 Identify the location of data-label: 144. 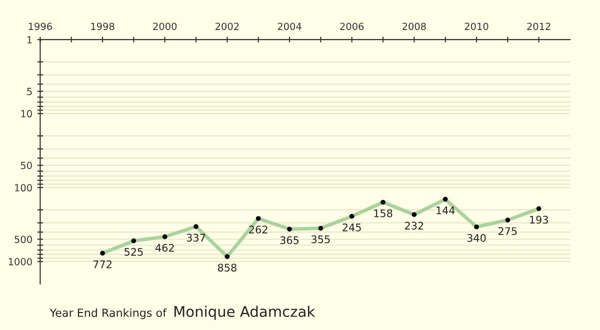
(445, 210).